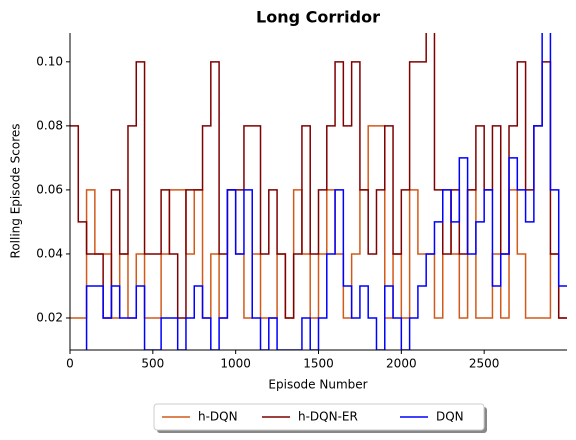 This screenshot has width=576, height=440. What do you see at coordinates (484, 364) in the screenshot?
I see `x-tick-label: 2500` at bounding box center [484, 364].